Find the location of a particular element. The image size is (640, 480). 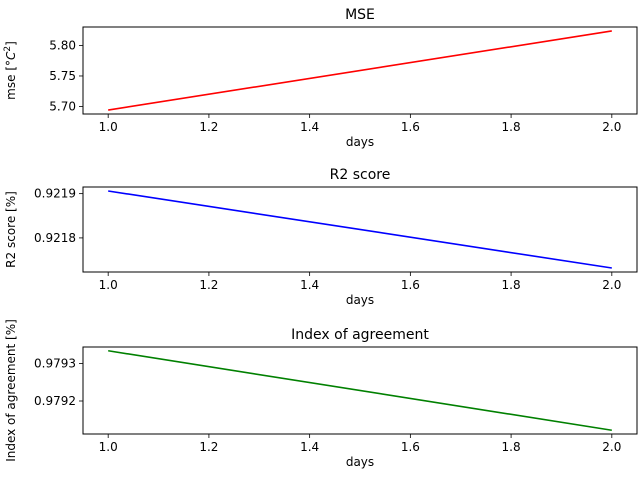

chart-2-x-tick-label: 1.6 is located at coordinates (410, 285).